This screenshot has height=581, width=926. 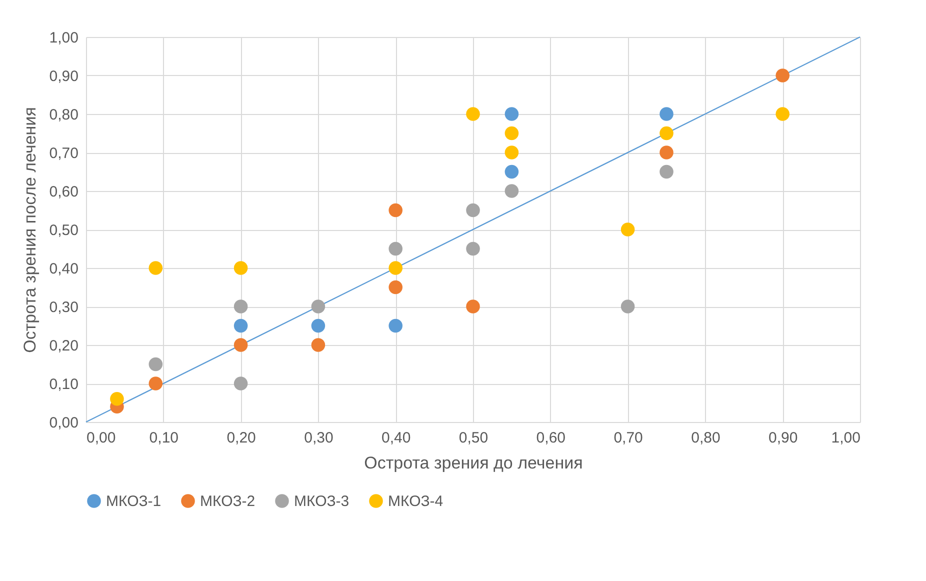 I want to click on legend-label: МКОЗ-3, so click(x=322, y=501).